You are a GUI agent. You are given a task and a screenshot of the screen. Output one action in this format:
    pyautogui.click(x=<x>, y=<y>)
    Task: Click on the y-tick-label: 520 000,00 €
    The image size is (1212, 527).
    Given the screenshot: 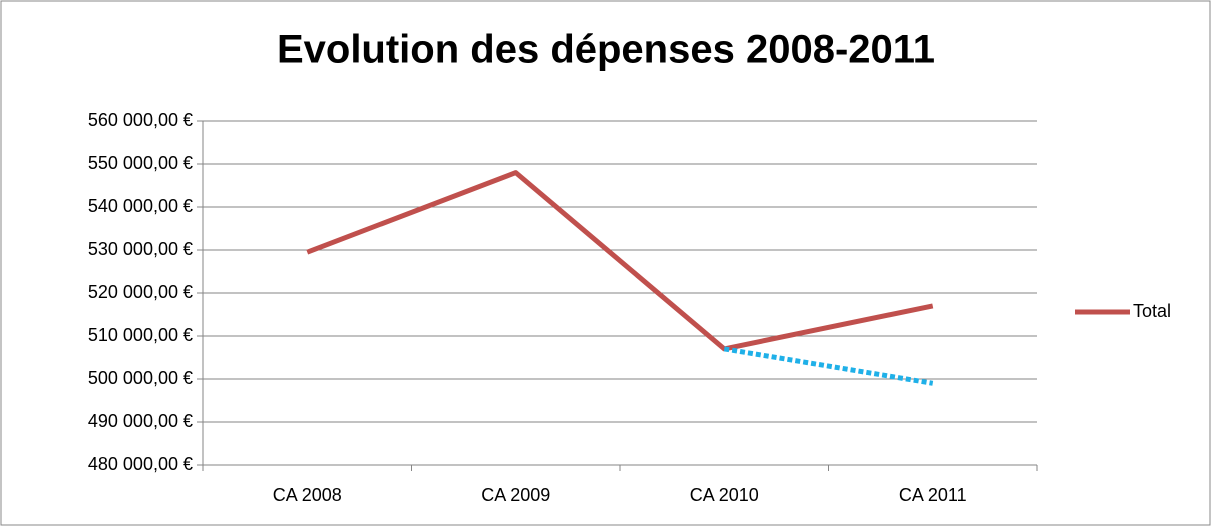 What is the action you would take?
    pyautogui.click(x=140, y=292)
    